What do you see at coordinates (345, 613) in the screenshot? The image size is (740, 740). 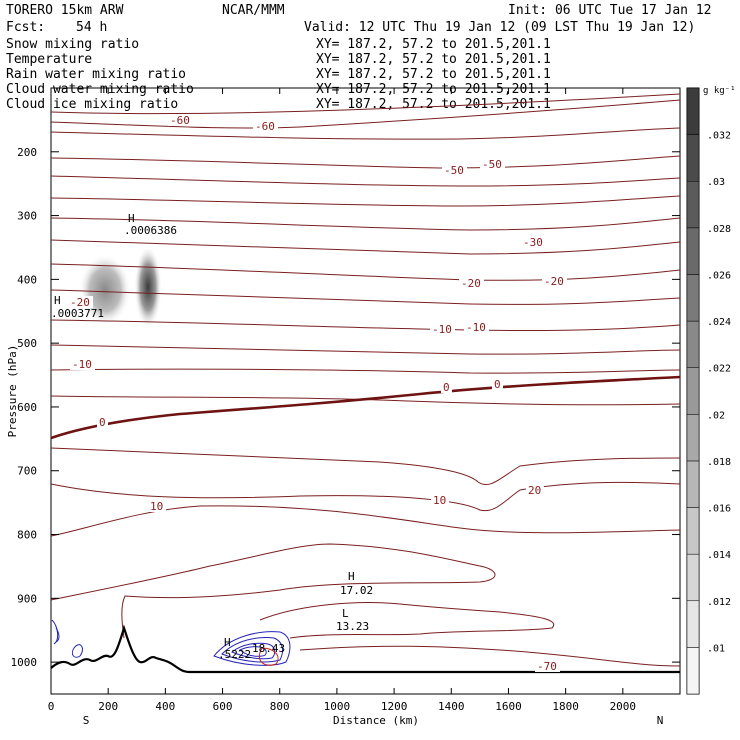 I see `extremum-kind: L` at bounding box center [345, 613].